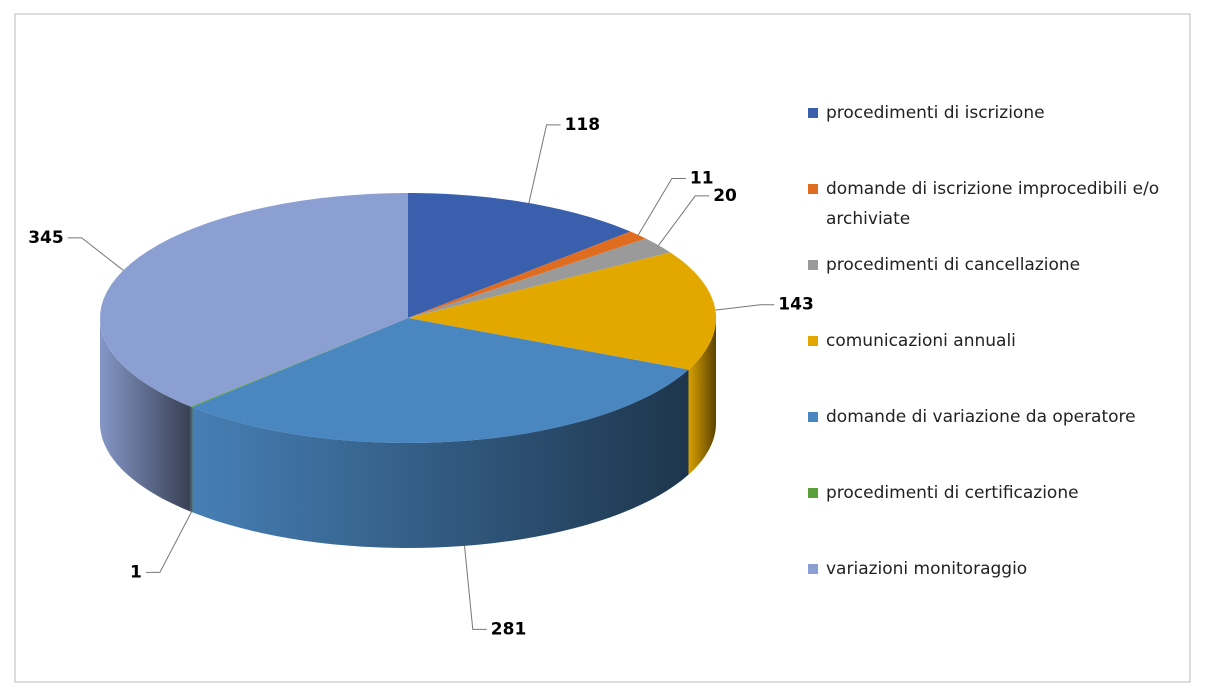 Image resolution: width=1205 pixels, height=695 pixels. I want to click on legend-item: procedimenti di iscrizione, so click(1003, 138).